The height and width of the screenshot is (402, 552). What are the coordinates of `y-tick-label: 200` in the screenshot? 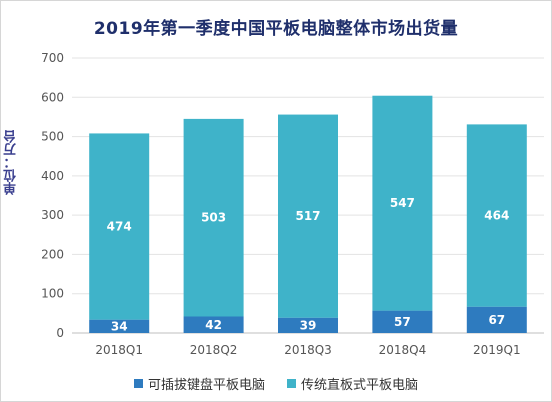 It's located at (52, 254).